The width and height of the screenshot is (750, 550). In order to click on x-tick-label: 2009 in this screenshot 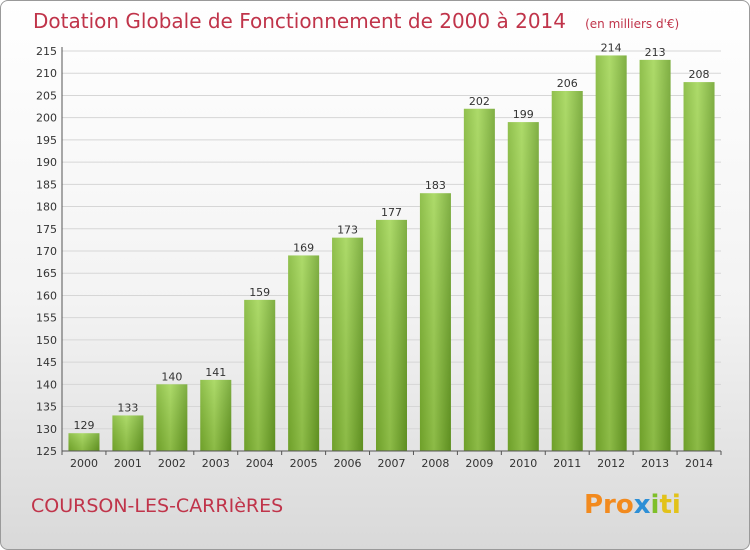, I will do `click(479, 463)`.